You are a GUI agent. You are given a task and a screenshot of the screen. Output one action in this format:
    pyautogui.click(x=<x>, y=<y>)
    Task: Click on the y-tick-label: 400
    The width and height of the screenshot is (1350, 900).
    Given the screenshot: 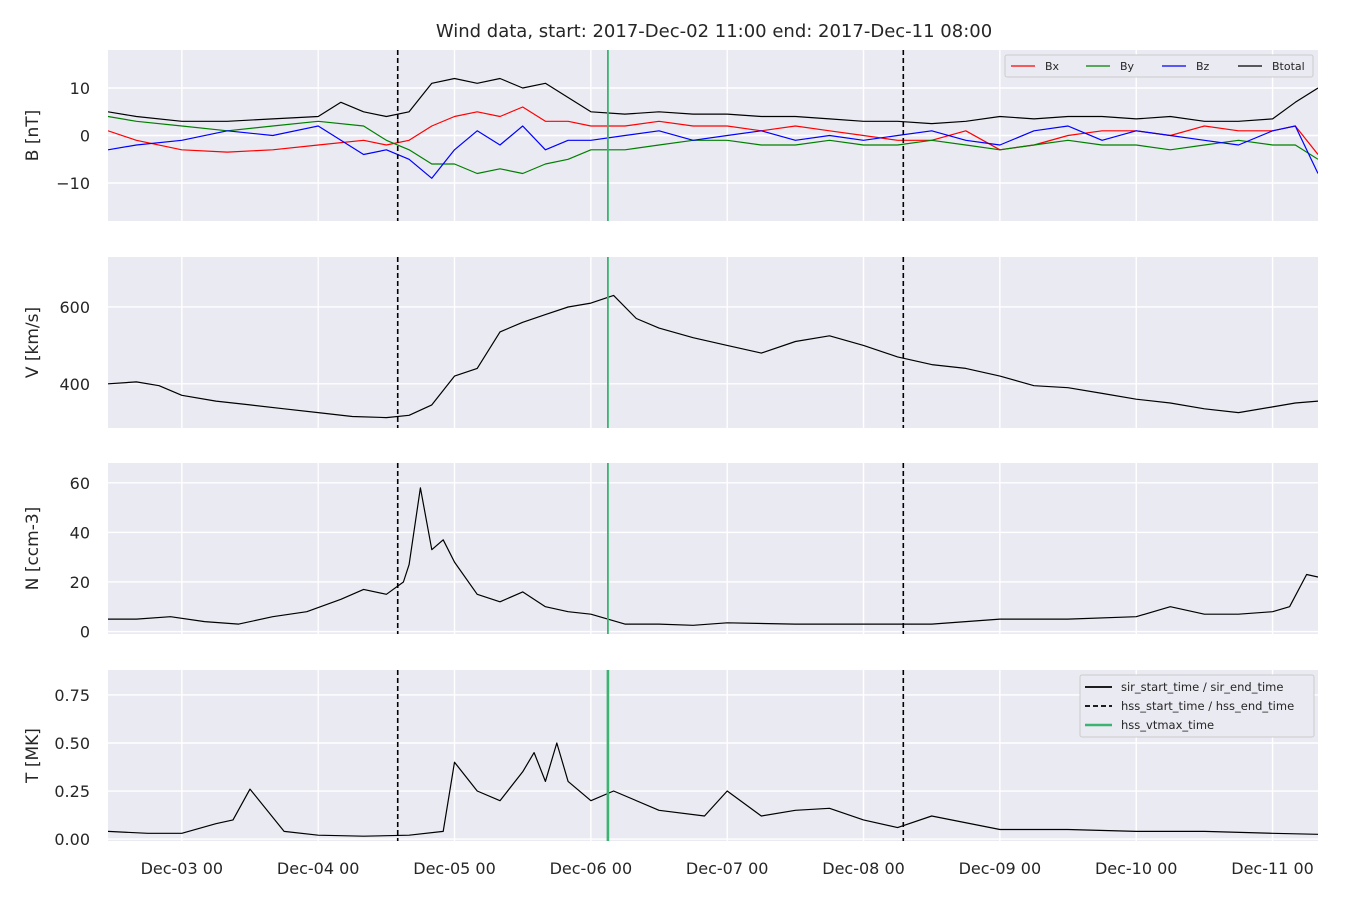 What is the action you would take?
    pyautogui.click(x=74, y=384)
    